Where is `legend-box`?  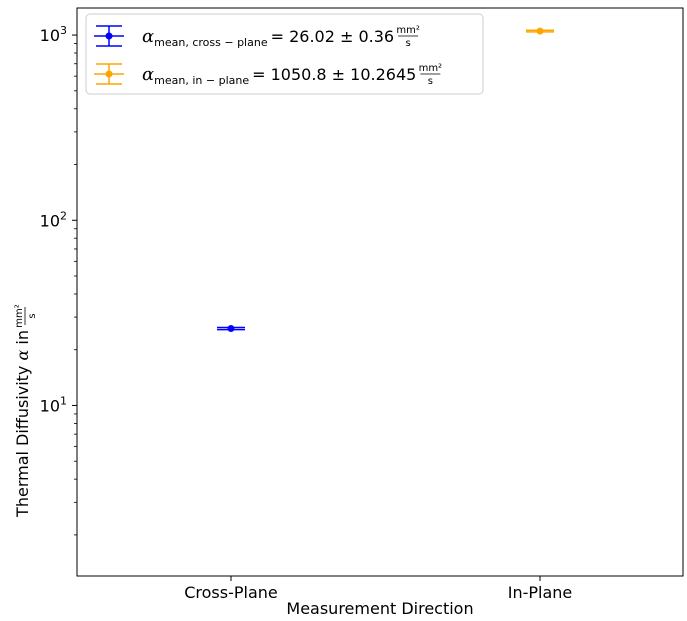 legend-box is located at coordinates (284, 54).